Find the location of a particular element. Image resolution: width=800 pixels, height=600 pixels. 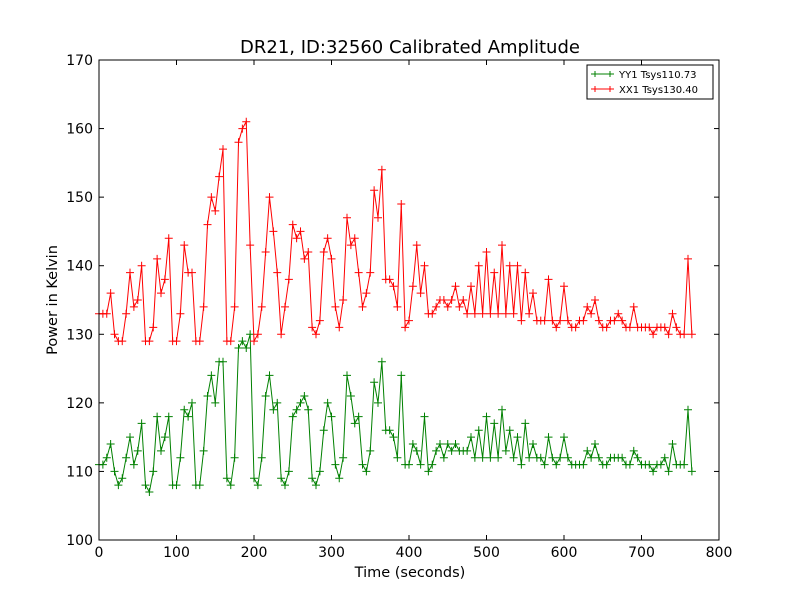

x-tick-label: 600 is located at coordinates (564, 553).